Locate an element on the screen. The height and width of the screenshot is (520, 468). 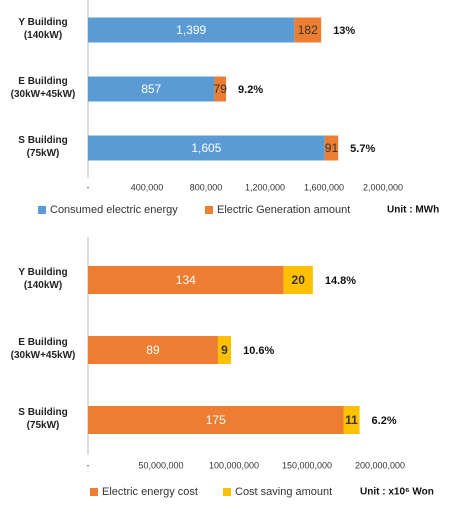
value-label: 1,399 is located at coordinates (191, 30).